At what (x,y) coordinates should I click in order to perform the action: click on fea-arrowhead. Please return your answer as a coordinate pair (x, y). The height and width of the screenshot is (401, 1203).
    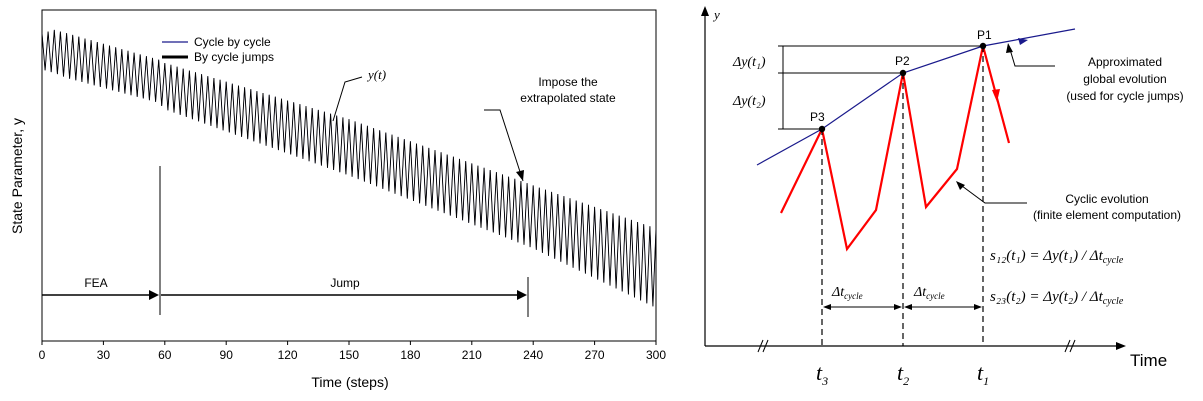
    Looking at the image, I should click on (154, 295).